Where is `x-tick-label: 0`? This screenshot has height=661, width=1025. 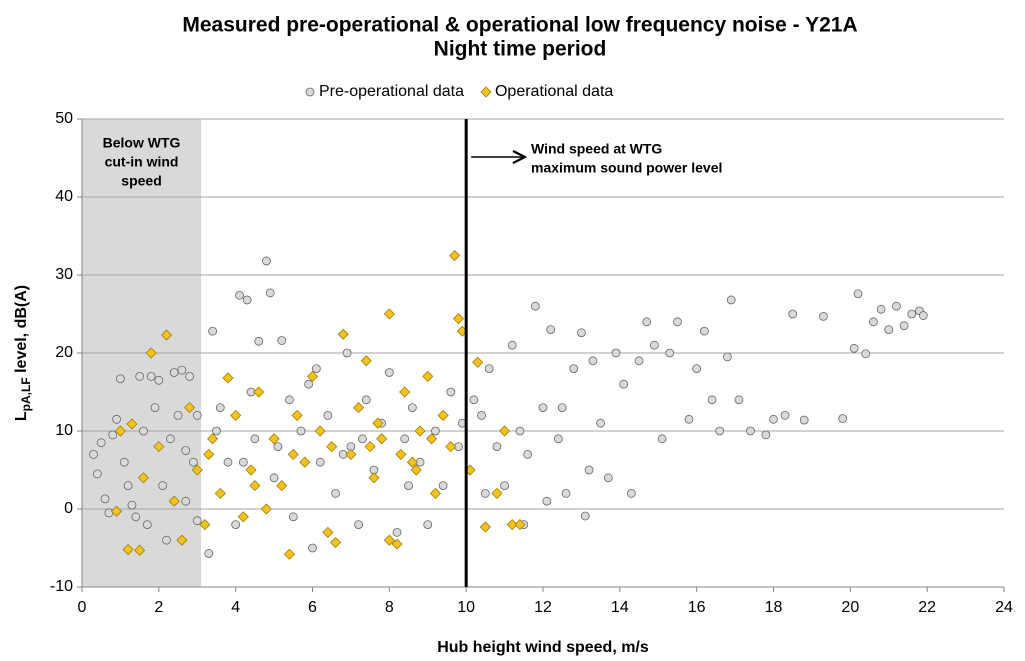
x-tick-label: 0 is located at coordinates (82, 607).